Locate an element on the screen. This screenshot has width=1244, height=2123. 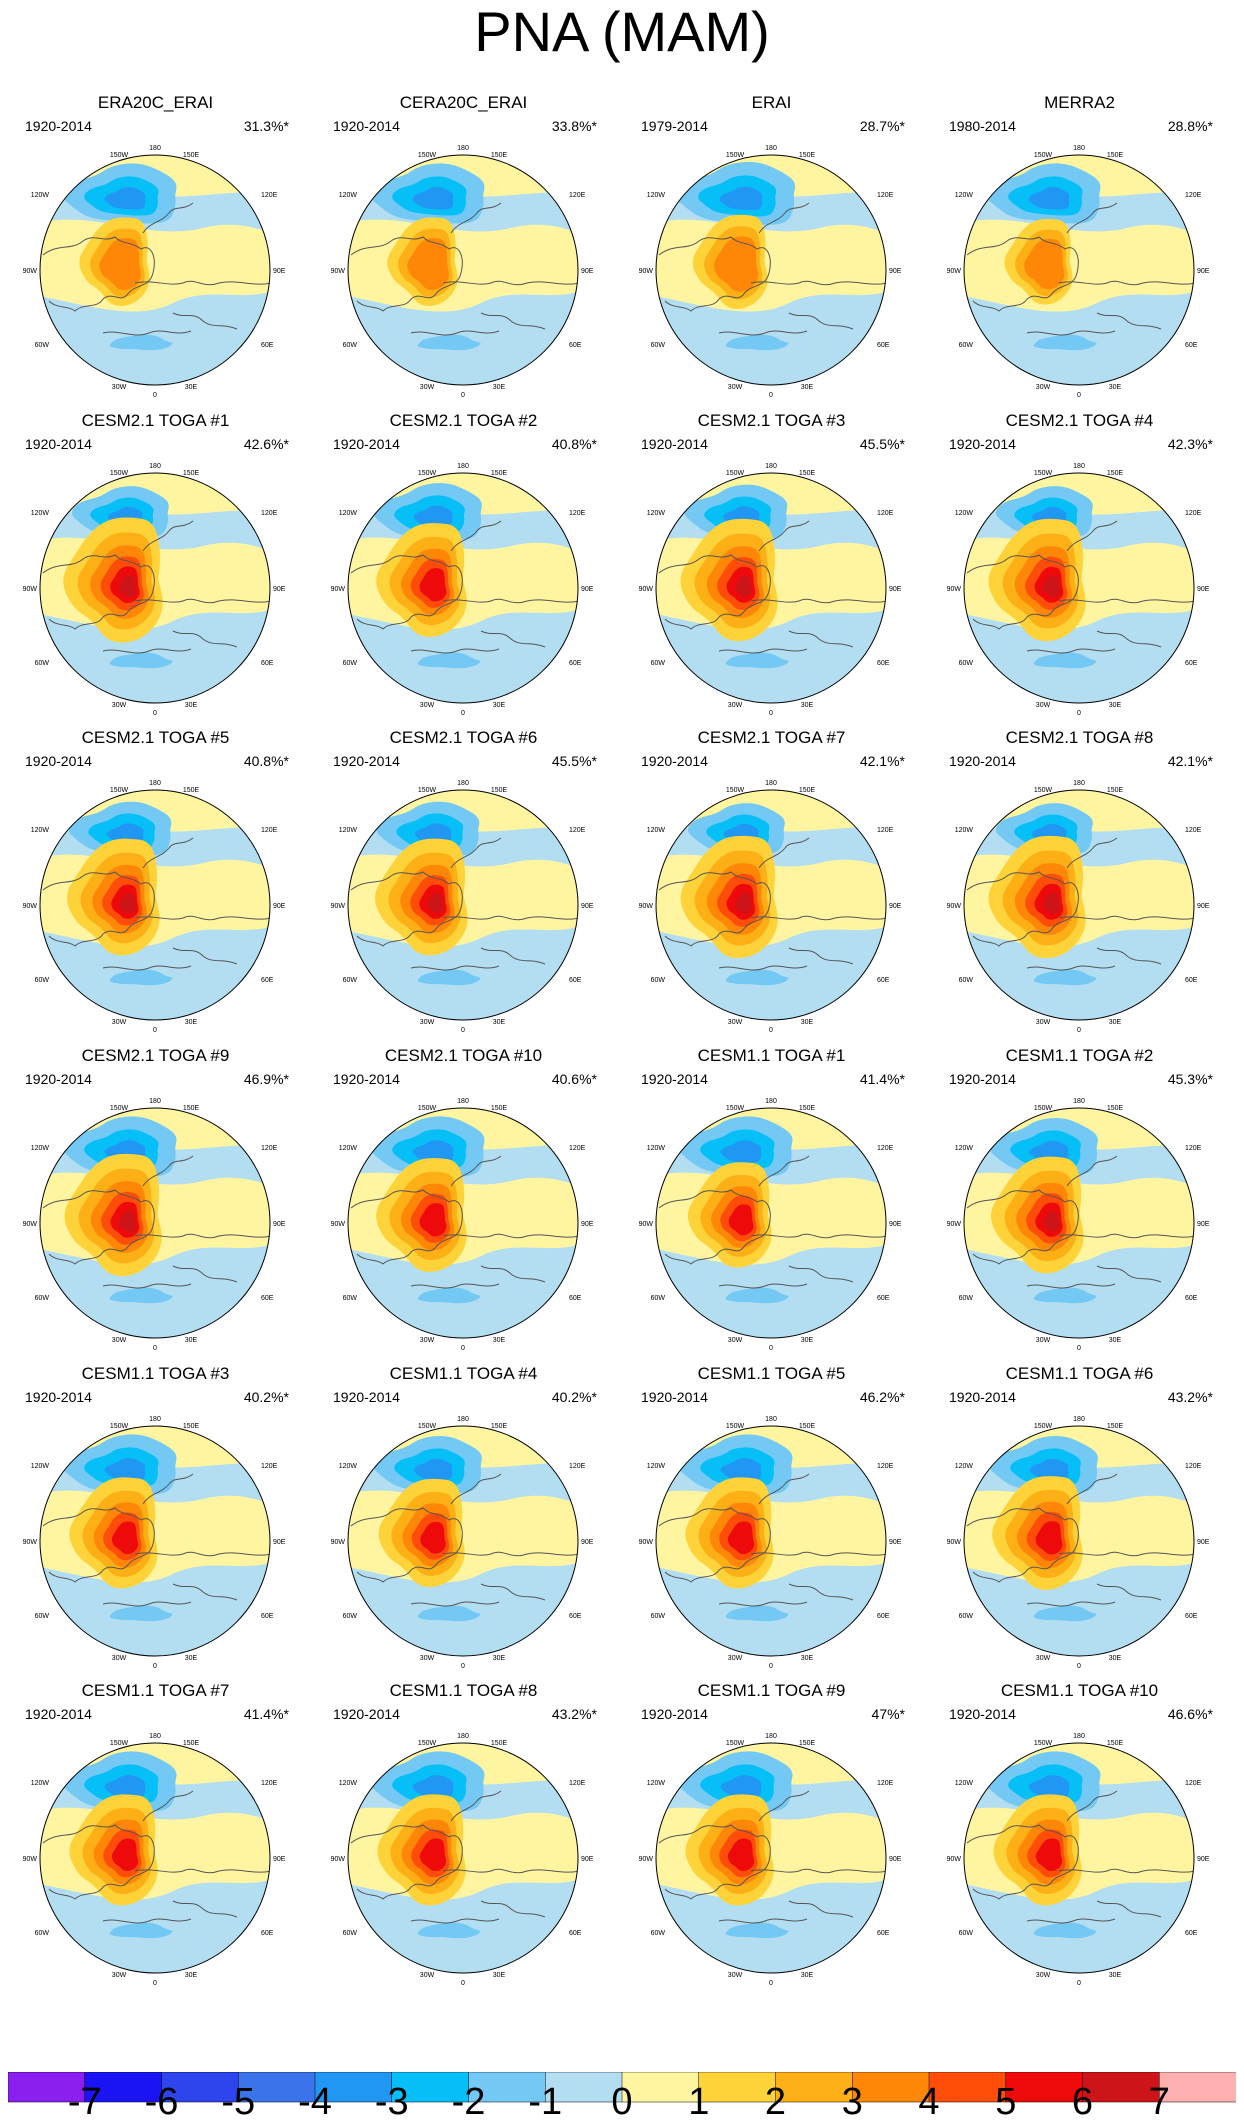
colorbar-label: -3 is located at coordinates (391, 2102).